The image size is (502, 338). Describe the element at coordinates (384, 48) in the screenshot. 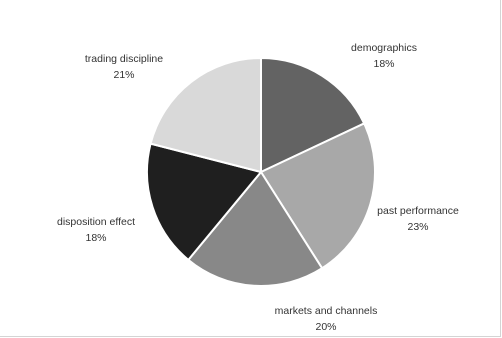

I see `slice-label: demographics` at that location.